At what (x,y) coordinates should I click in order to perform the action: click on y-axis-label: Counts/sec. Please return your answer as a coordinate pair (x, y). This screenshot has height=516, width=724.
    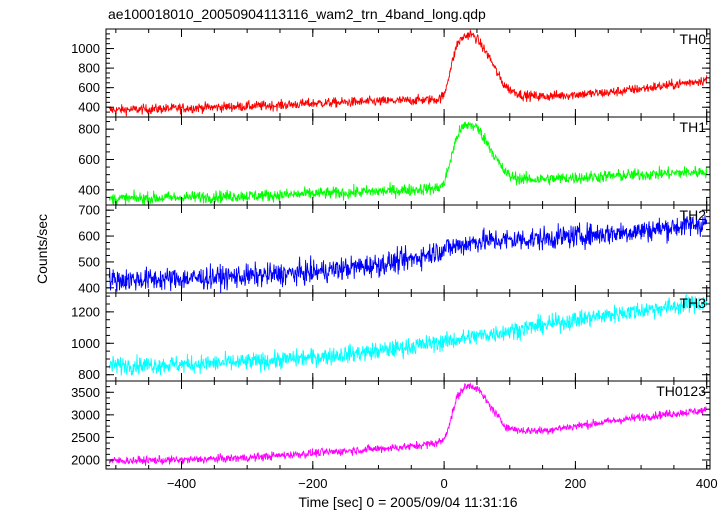
    Looking at the image, I should click on (42, 249).